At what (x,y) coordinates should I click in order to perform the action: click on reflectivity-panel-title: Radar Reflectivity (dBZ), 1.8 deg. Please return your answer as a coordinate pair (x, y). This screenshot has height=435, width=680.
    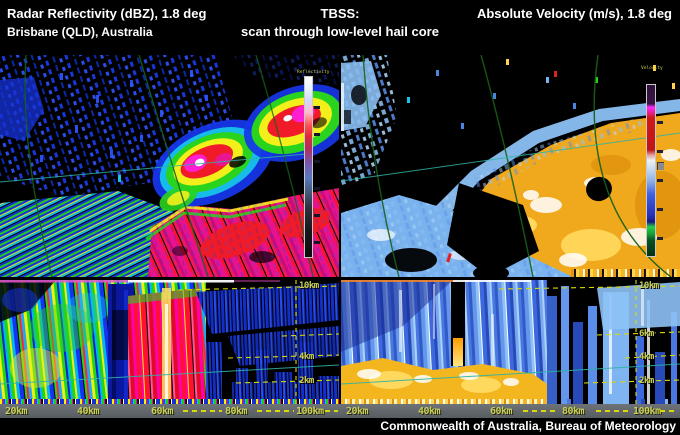
    Looking at the image, I should click on (107, 13).